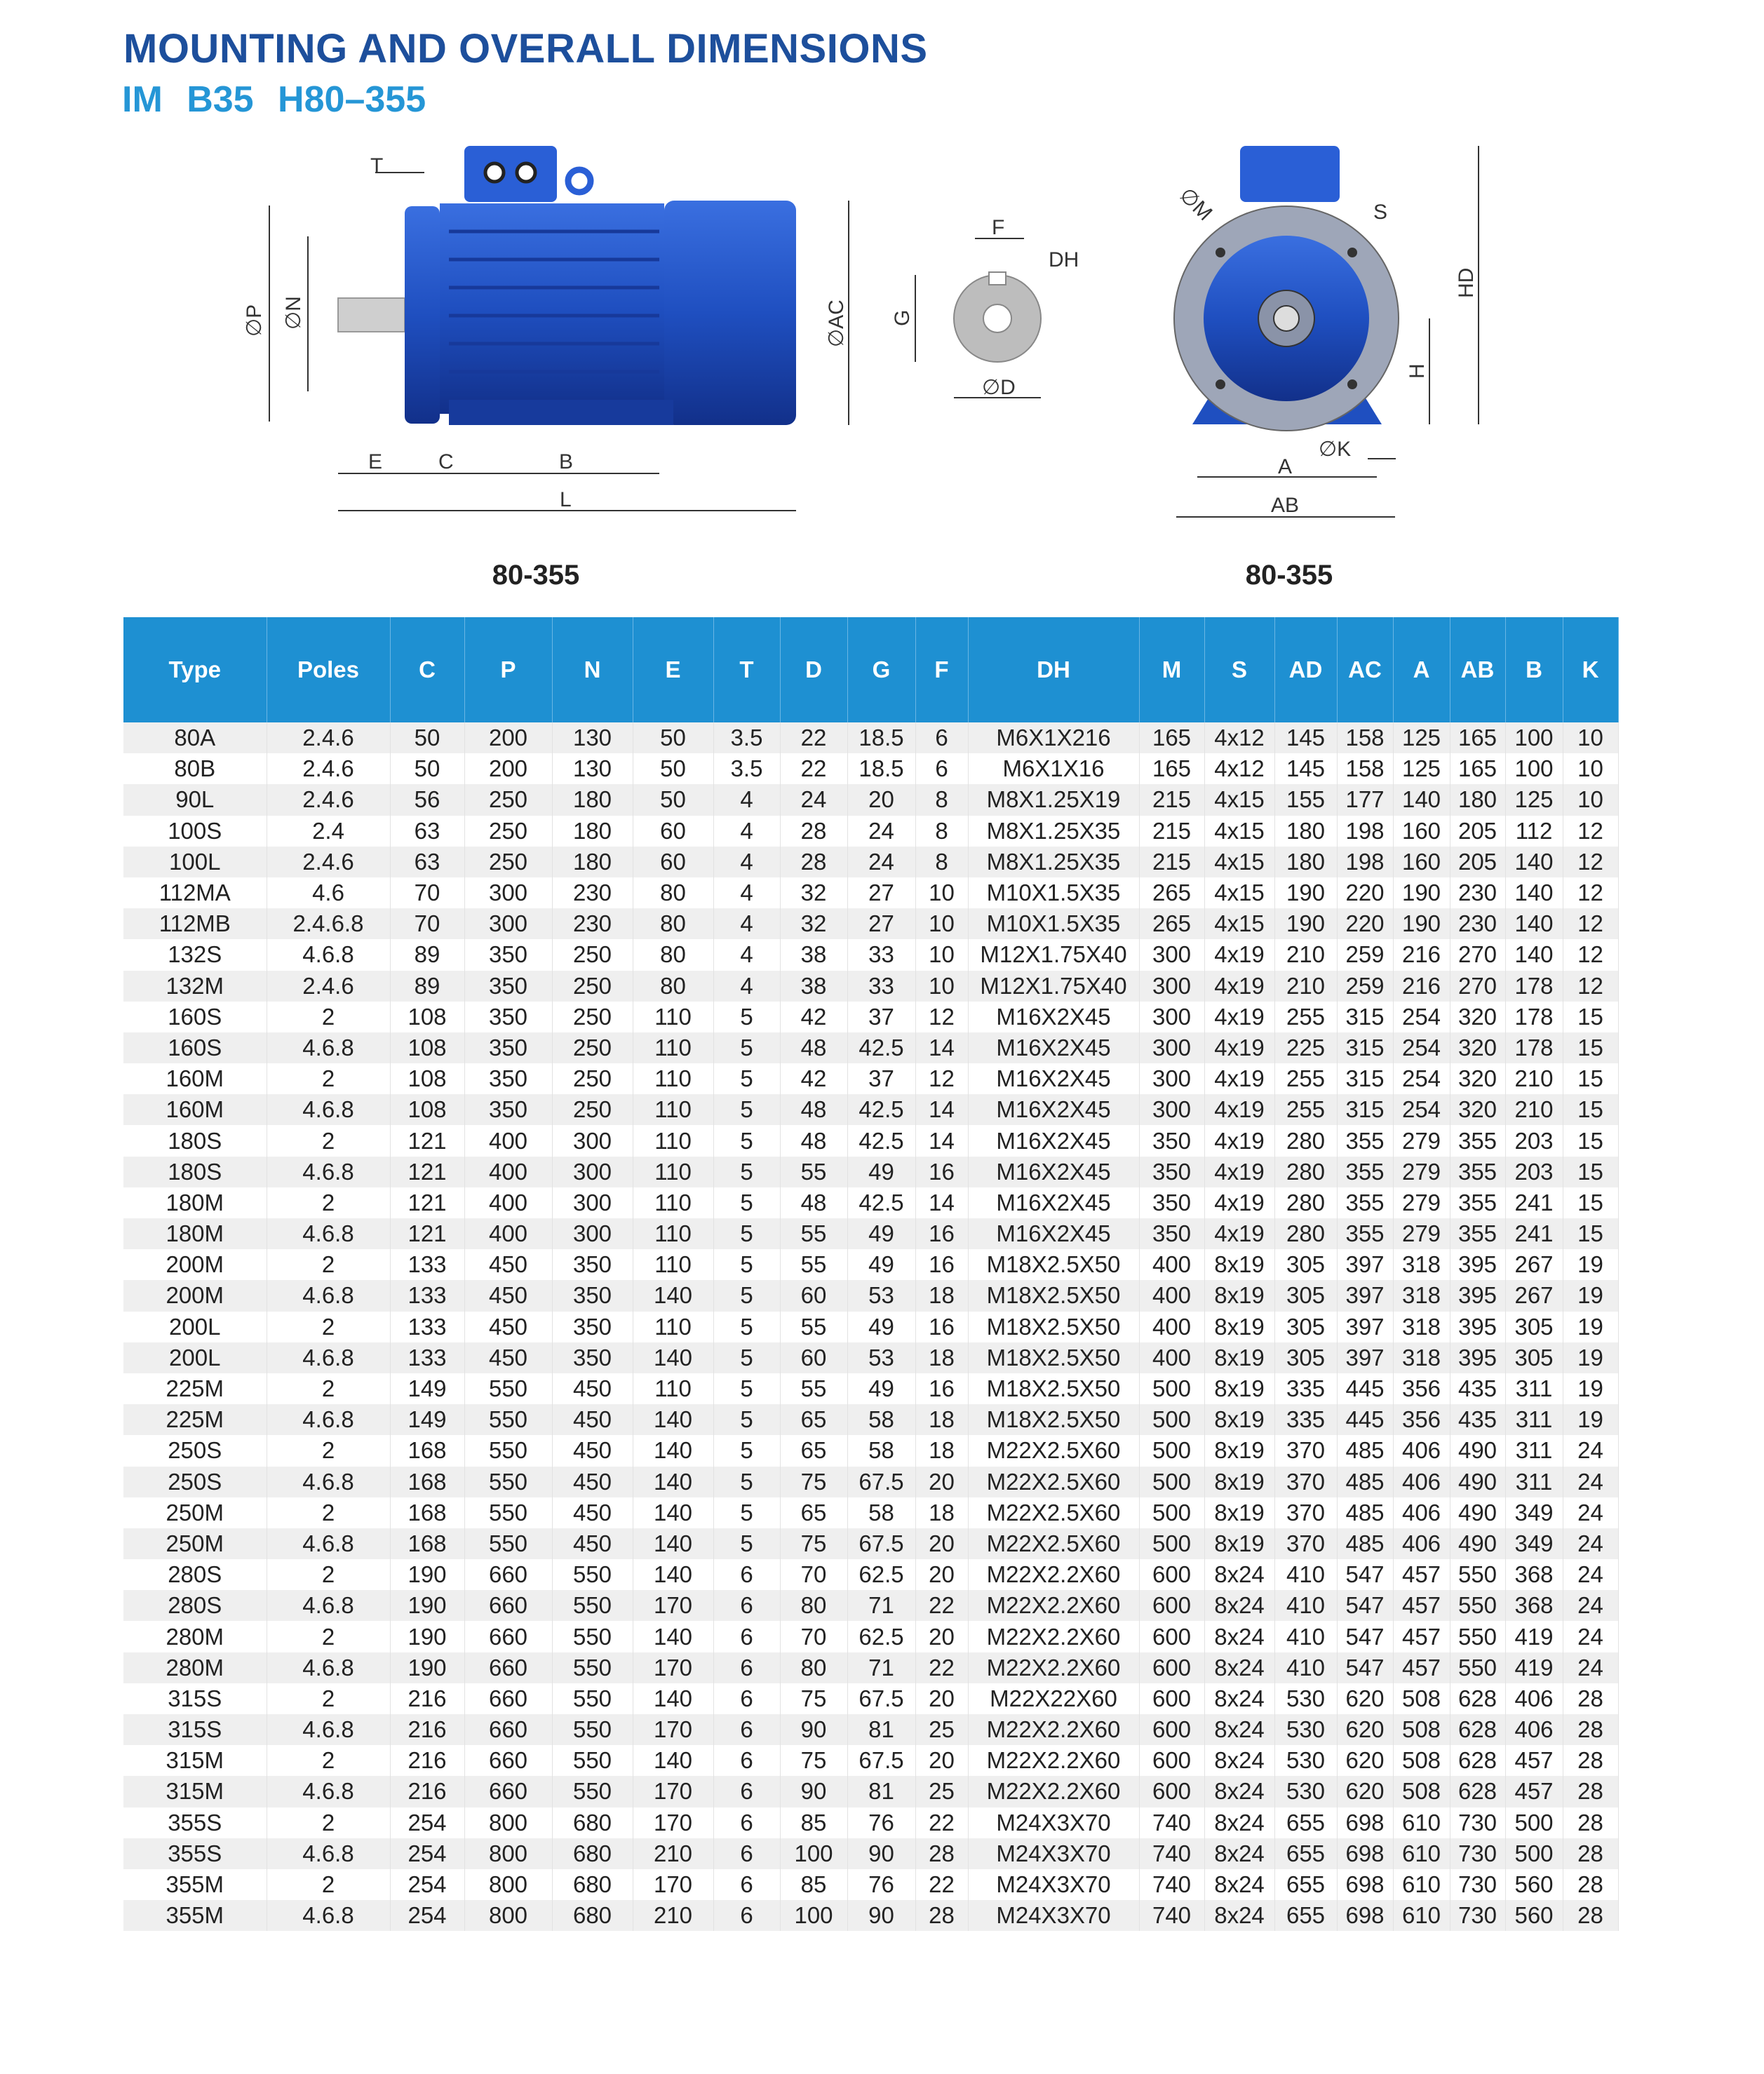 Image resolution: width=1764 pixels, height=2074 pixels. I want to click on cell-d: 60, so click(814, 1357).